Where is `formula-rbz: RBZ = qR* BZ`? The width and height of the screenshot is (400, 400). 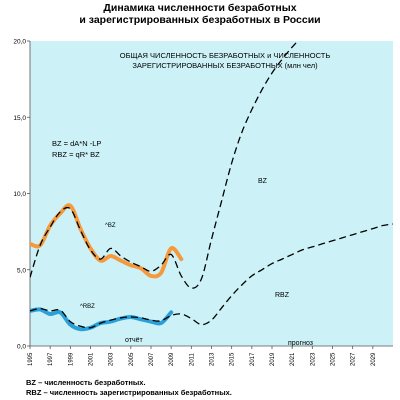
formula-rbz: RBZ = qR* BZ is located at coordinates (76, 154).